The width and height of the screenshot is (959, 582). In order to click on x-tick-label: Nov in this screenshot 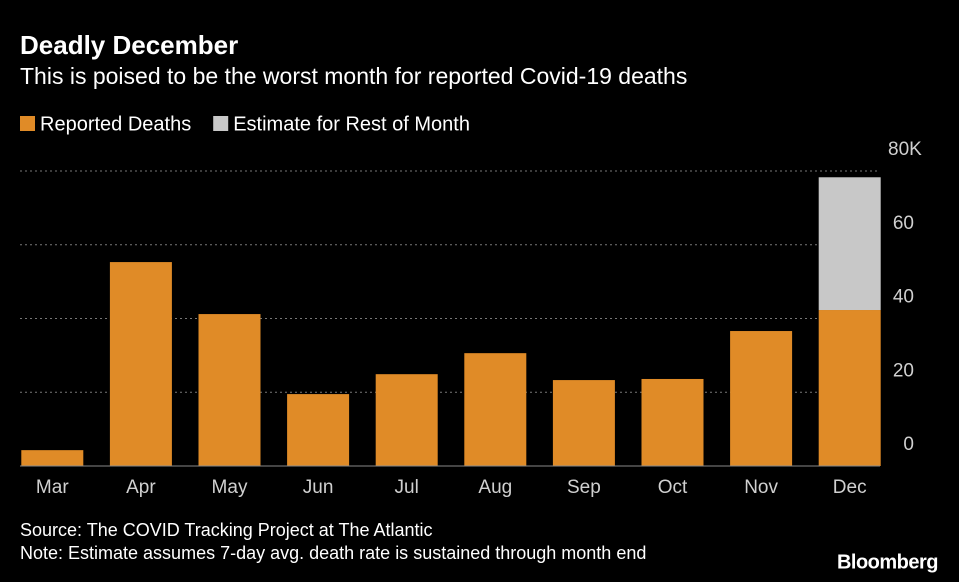, I will do `click(761, 487)`.